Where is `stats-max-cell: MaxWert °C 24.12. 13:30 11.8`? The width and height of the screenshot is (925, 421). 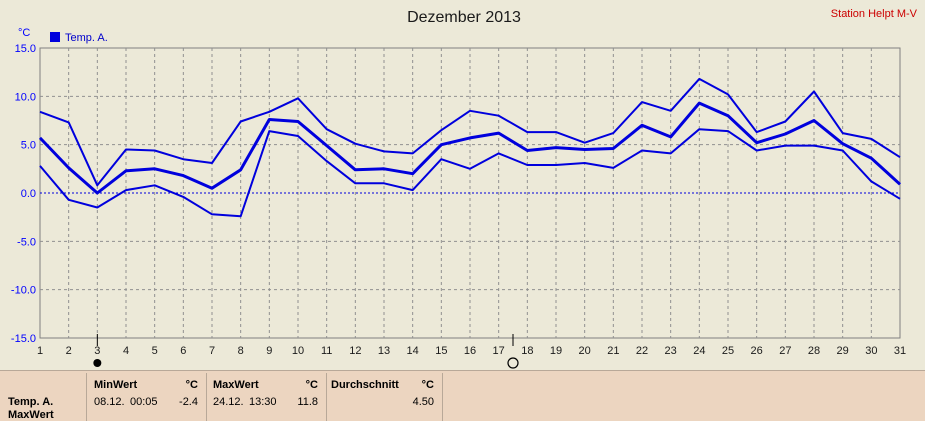 stats-max-cell: MaxWert °C 24.12. 13:30 11.8 is located at coordinates (266, 396).